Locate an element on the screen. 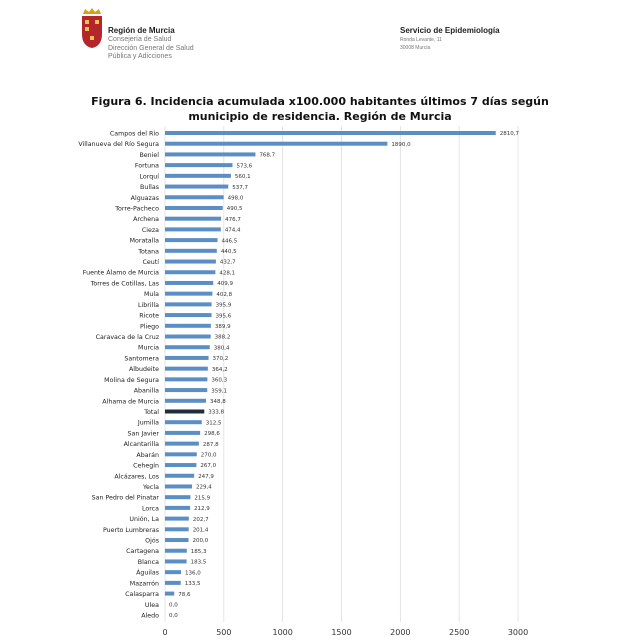 The width and height of the screenshot is (640, 640). data-label: 0,0 is located at coordinates (173, 616).